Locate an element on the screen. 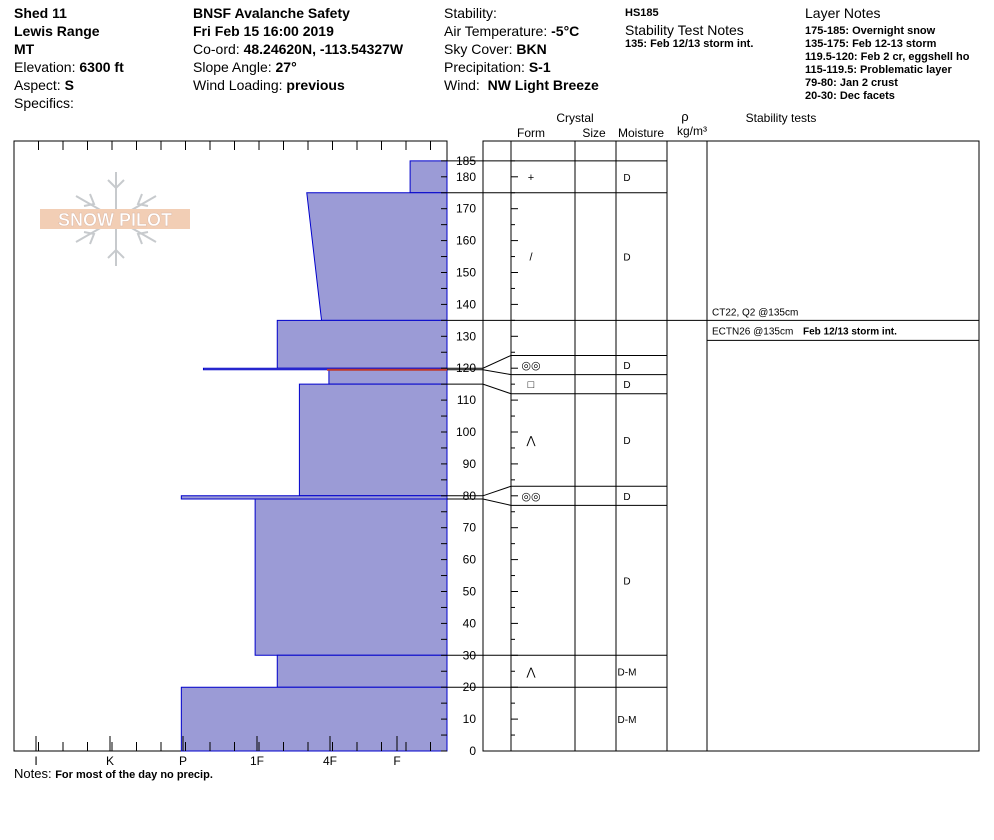  notes-row: Notes: For most of the day no precip. is located at coordinates (113, 773).